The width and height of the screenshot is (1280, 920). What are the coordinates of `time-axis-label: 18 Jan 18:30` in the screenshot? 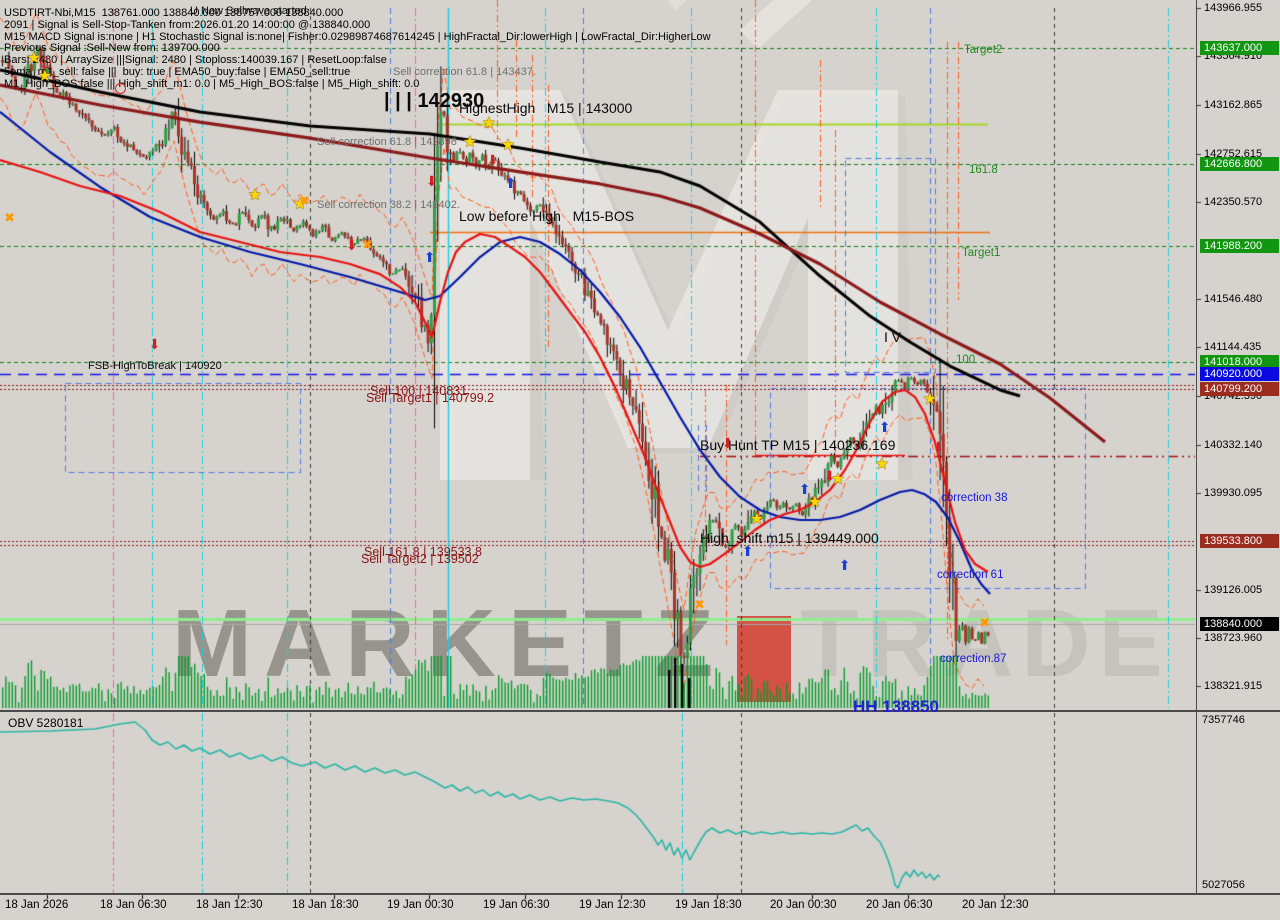 It's located at (325, 905).